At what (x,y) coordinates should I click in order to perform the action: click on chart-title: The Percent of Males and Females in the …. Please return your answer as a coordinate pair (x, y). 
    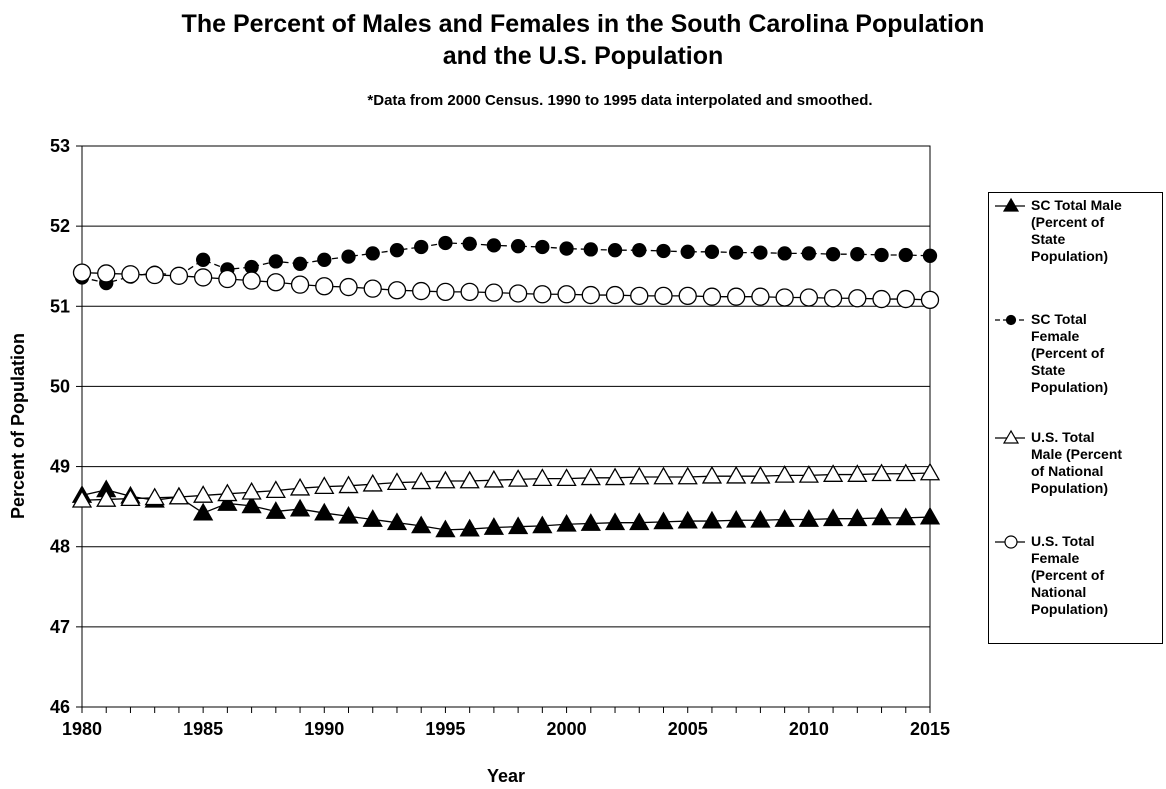
    Looking at the image, I should click on (583, 40).